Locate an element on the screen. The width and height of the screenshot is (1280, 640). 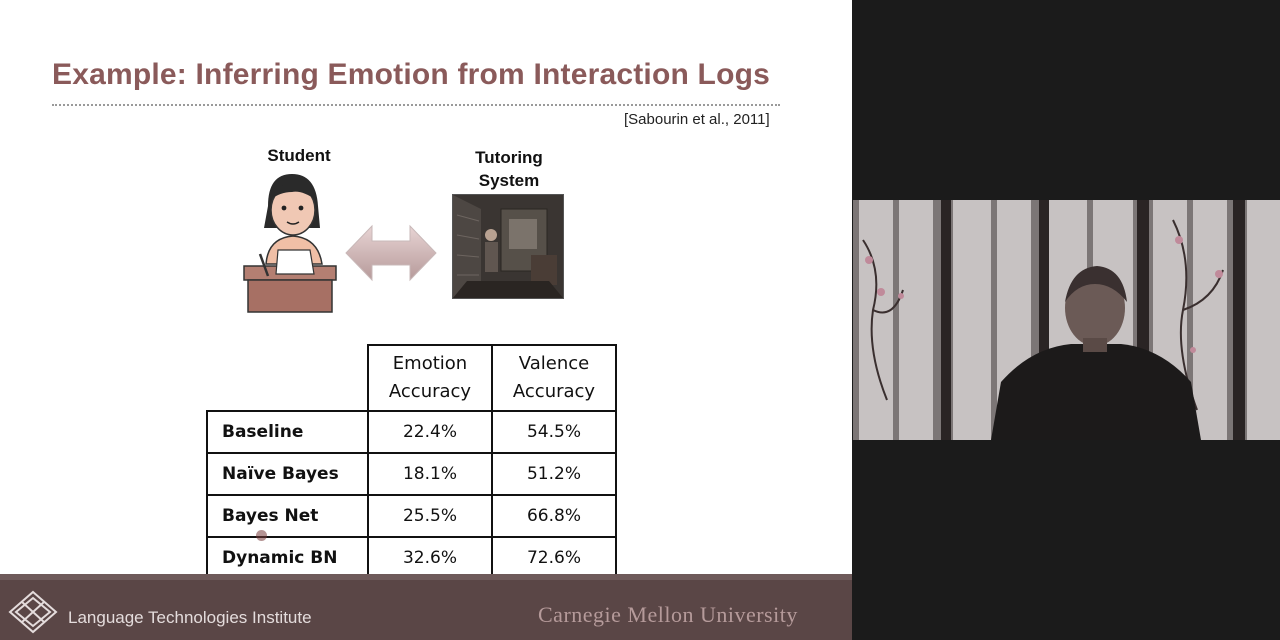
row-label: Baseline is located at coordinates (287, 432).